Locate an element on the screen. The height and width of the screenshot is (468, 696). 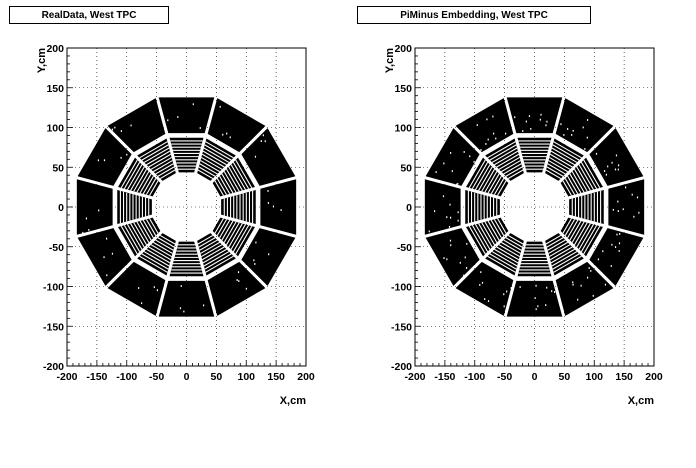
y-tick-label: 50 is located at coordinates (58, 168).